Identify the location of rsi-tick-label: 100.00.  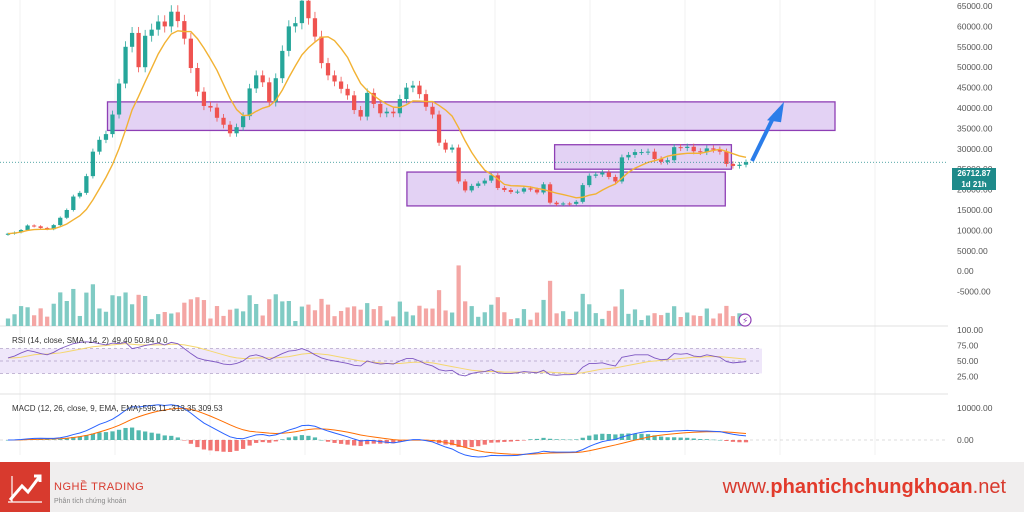
(970, 330).